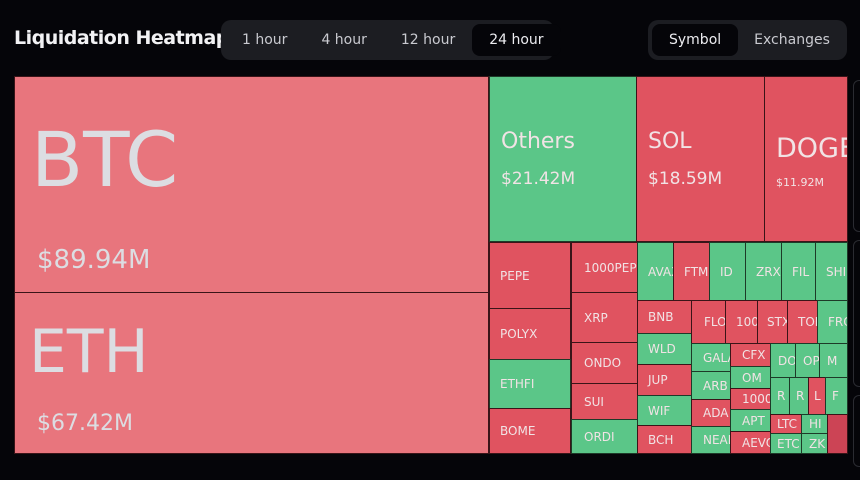  What do you see at coordinates (659, 410) in the screenshot?
I see `tile-symbol: WIF` at bounding box center [659, 410].